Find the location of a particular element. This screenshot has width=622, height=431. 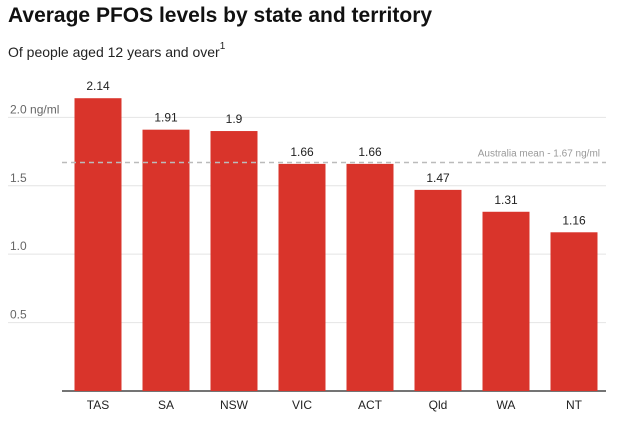

data-label: 1.47 is located at coordinates (438, 178).